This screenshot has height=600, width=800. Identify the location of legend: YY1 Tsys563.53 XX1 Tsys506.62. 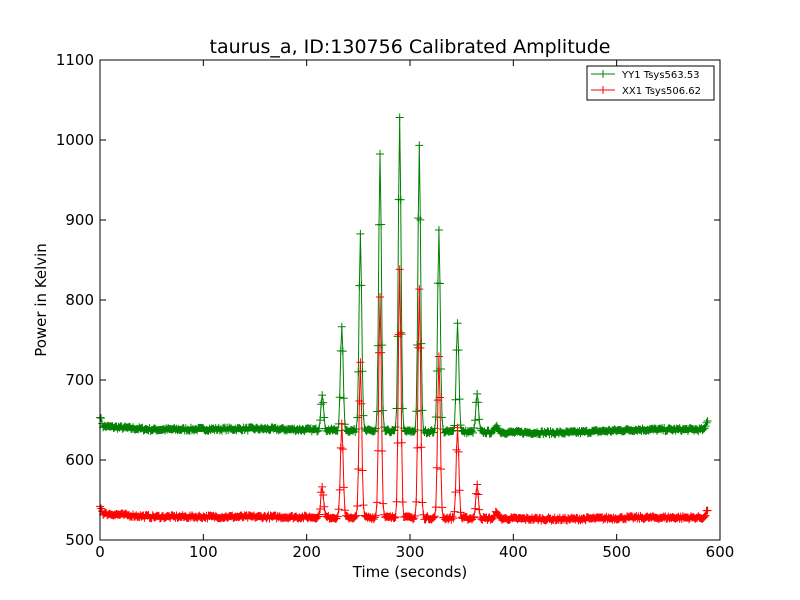
(650, 83).